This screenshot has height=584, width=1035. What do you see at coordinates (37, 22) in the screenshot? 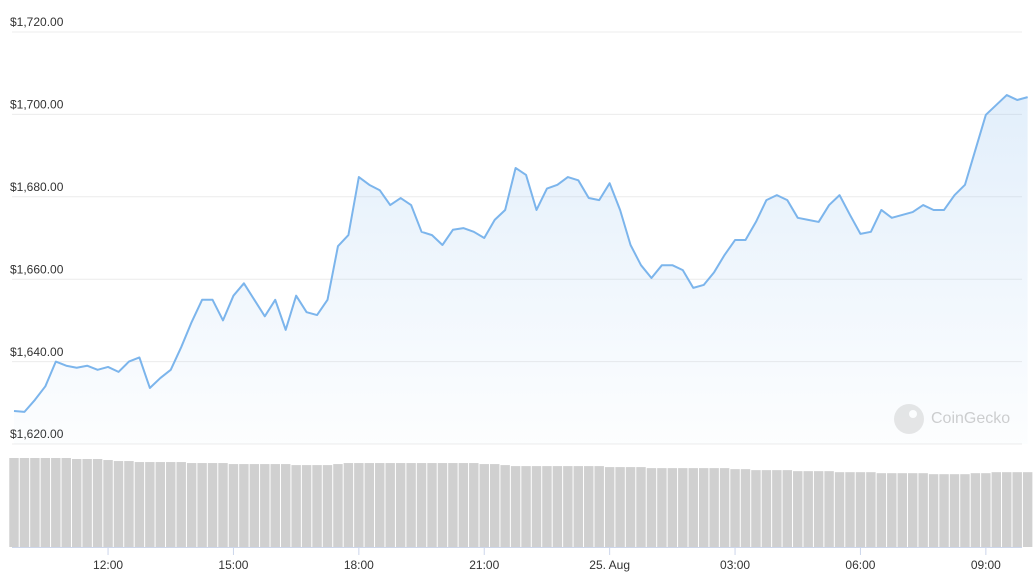
I see `y-tick-label: $1,720.00` at bounding box center [37, 22].